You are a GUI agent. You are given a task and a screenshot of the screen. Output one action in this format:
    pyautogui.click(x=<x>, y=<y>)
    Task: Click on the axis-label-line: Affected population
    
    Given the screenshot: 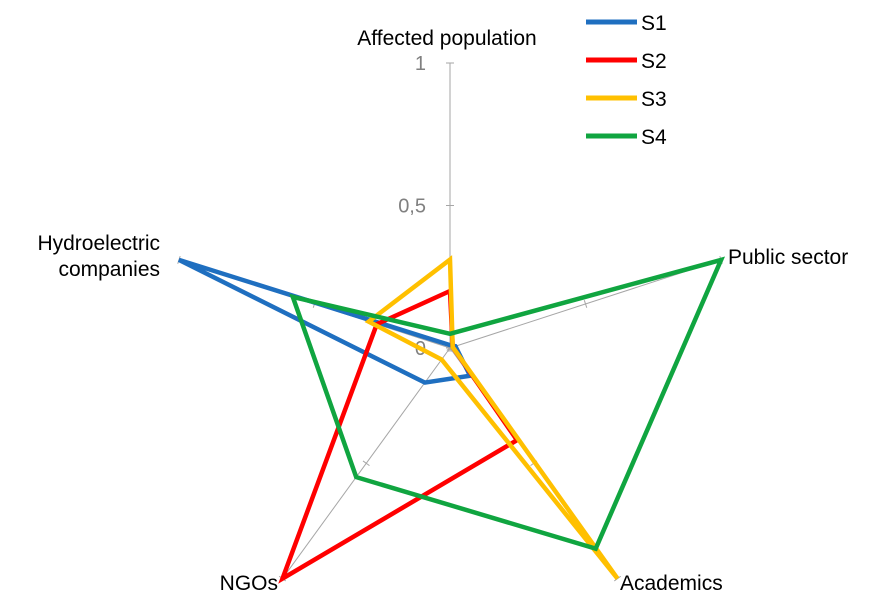 What is the action you would take?
    pyautogui.click(x=446, y=38)
    